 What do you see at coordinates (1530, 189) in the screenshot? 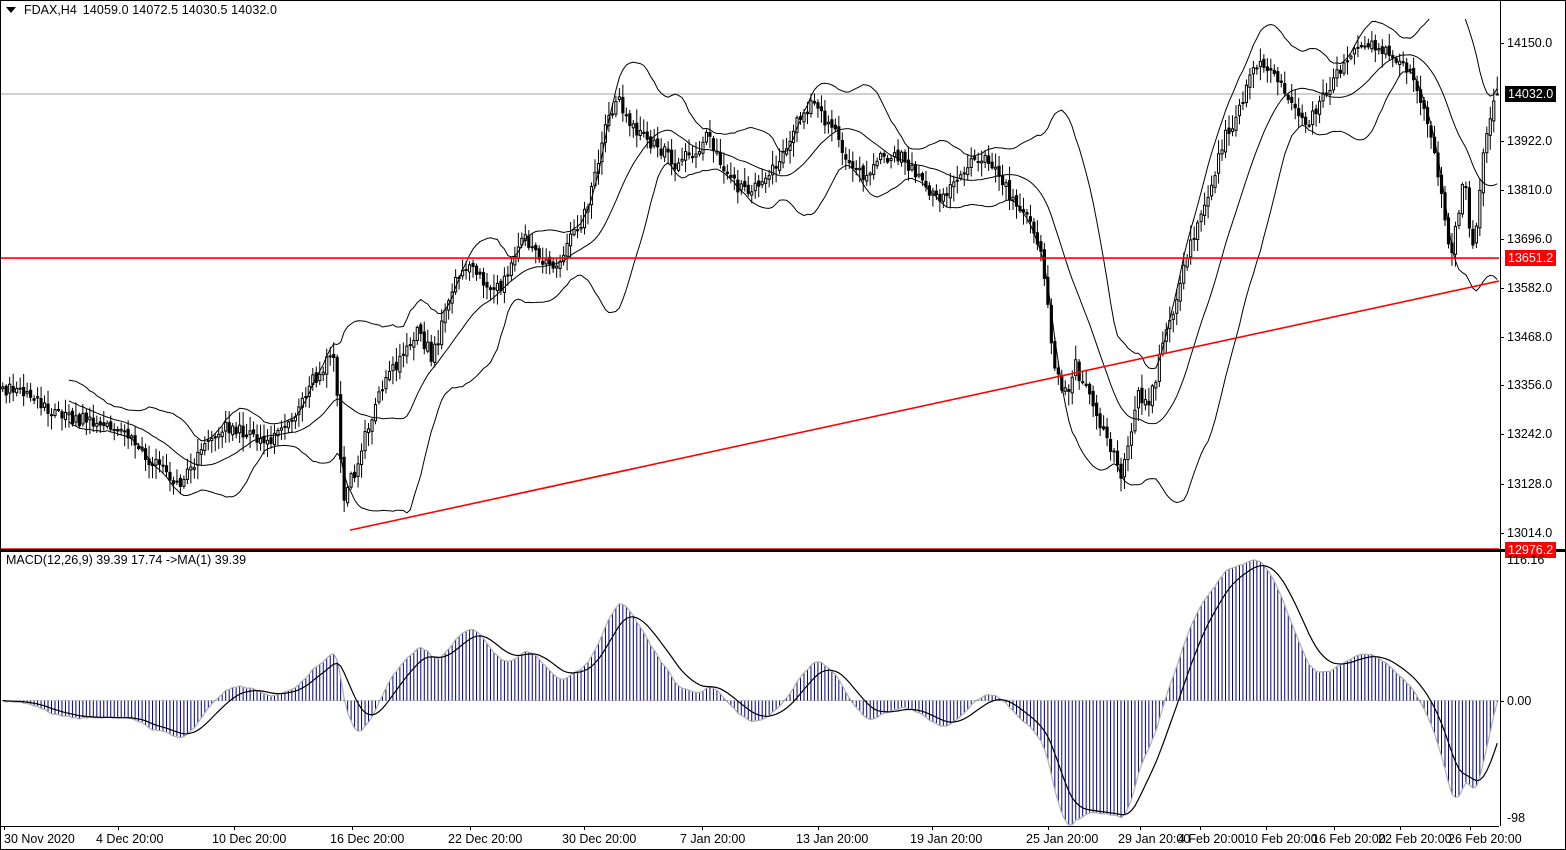
I see `price-scale-label: 13810.0` at bounding box center [1530, 189].